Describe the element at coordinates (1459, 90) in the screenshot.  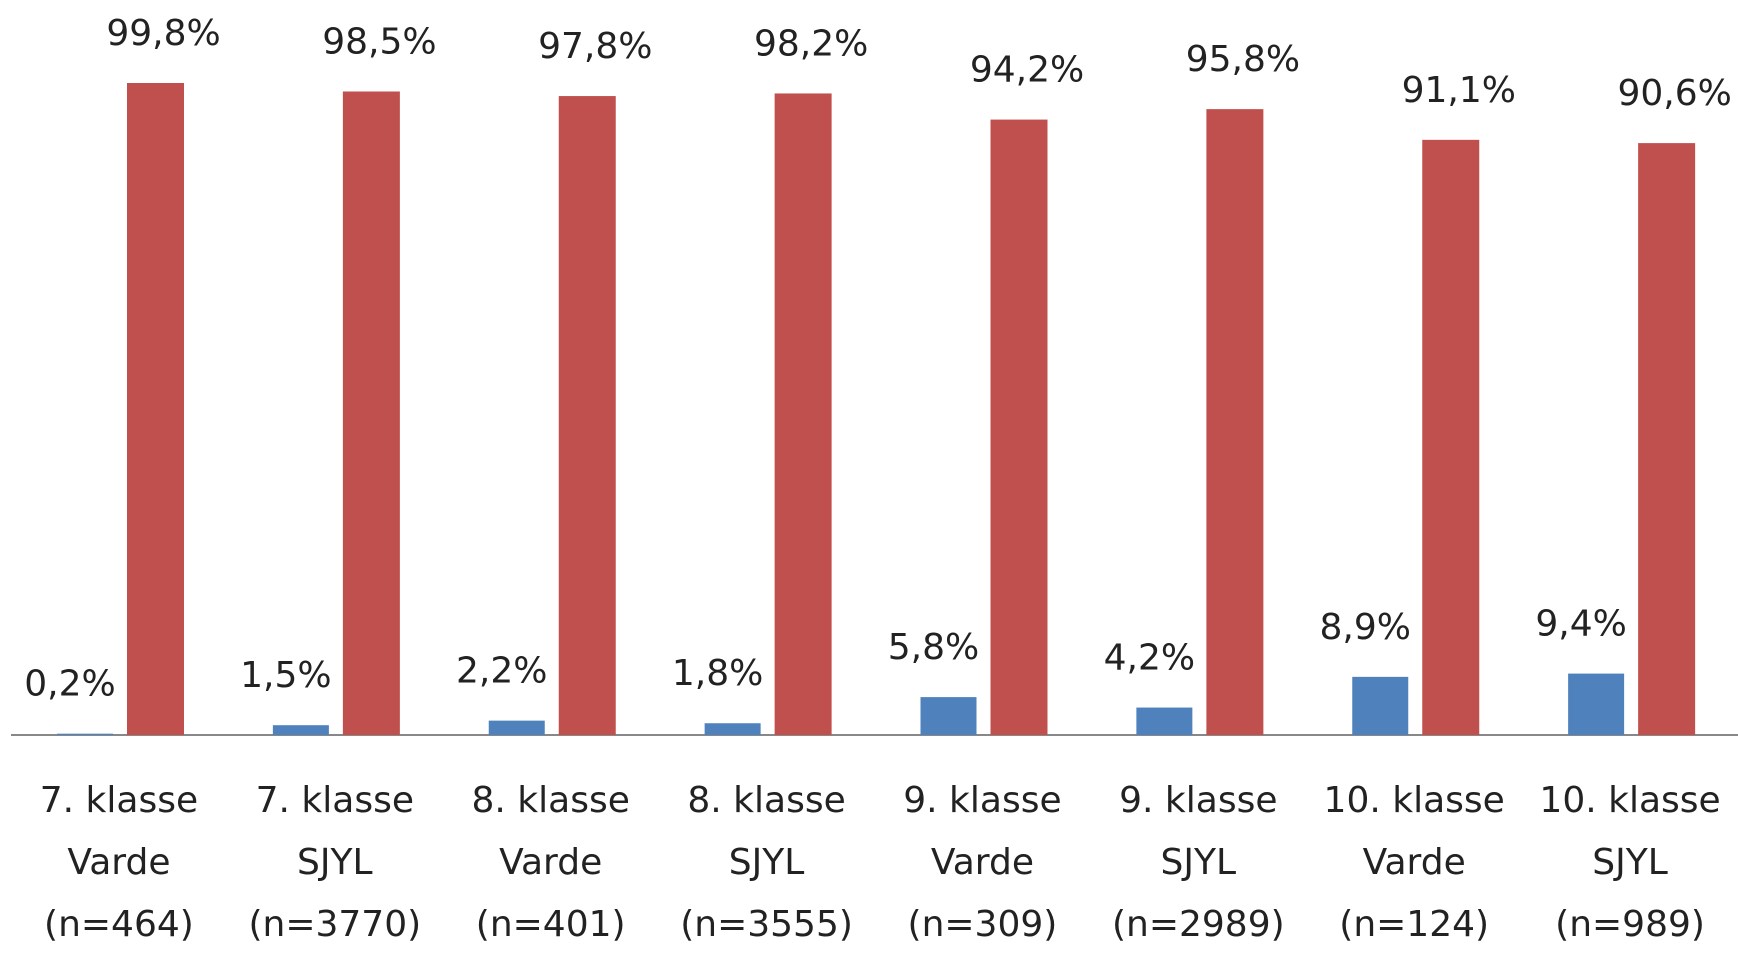
I see `data-label: 91,1%` at that location.